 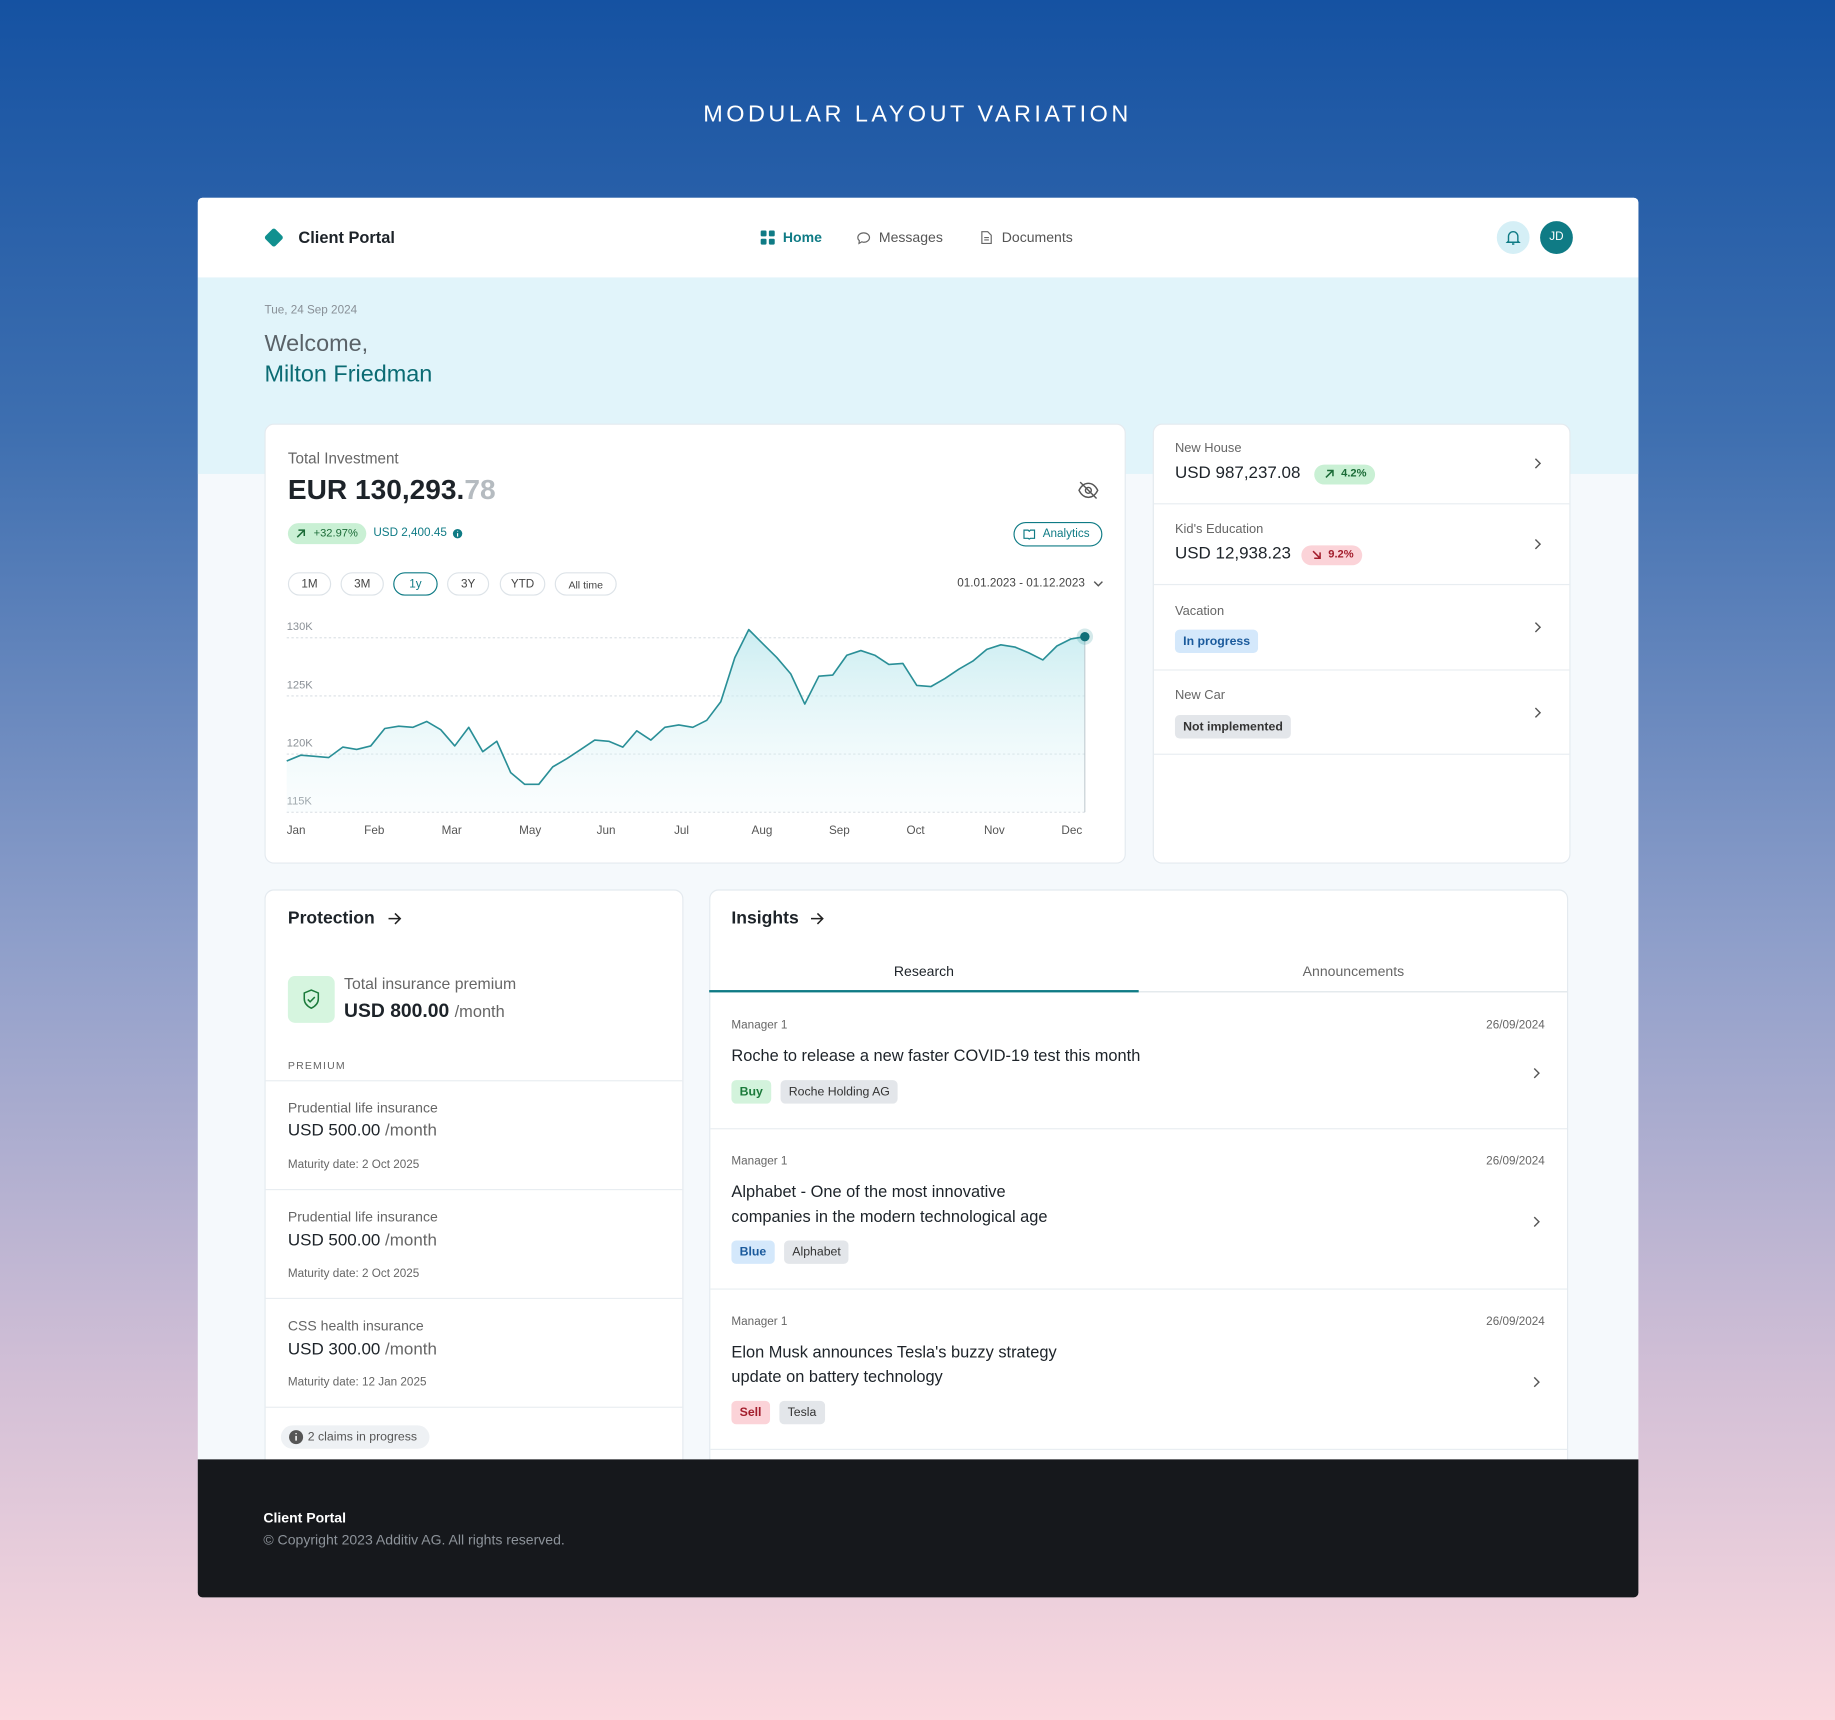 I want to click on analytics-label: Analytics, so click(x=1066, y=534).